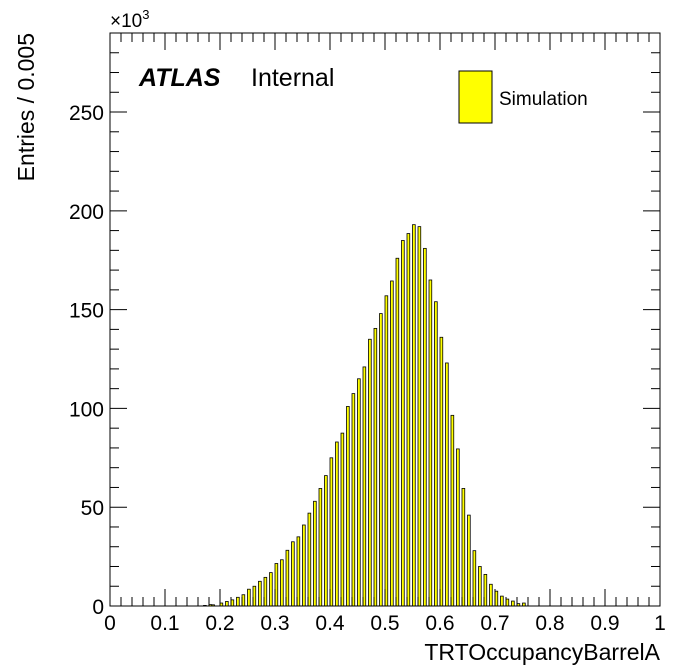 The image size is (696, 672). What do you see at coordinates (475, 97) in the screenshot?
I see `legend-swatch-simulation` at bounding box center [475, 97].